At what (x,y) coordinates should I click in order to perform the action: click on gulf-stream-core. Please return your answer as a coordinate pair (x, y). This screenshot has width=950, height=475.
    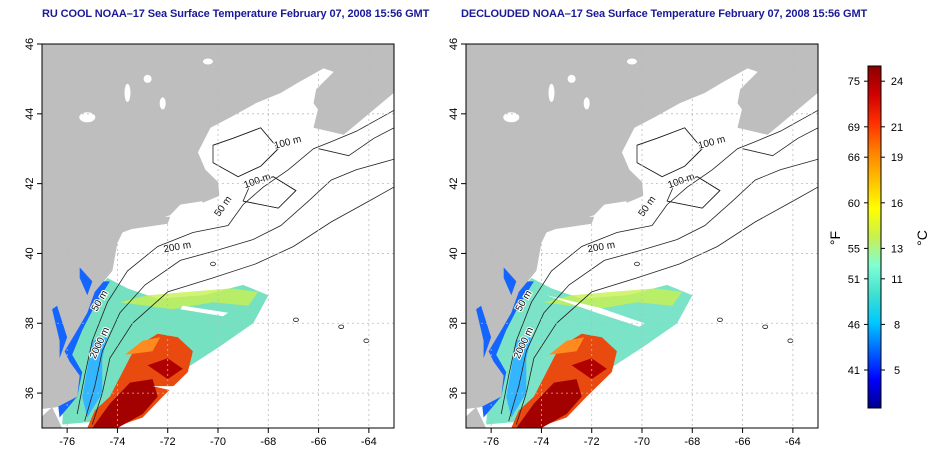
    Looking at the image, I should click on (125, 403).